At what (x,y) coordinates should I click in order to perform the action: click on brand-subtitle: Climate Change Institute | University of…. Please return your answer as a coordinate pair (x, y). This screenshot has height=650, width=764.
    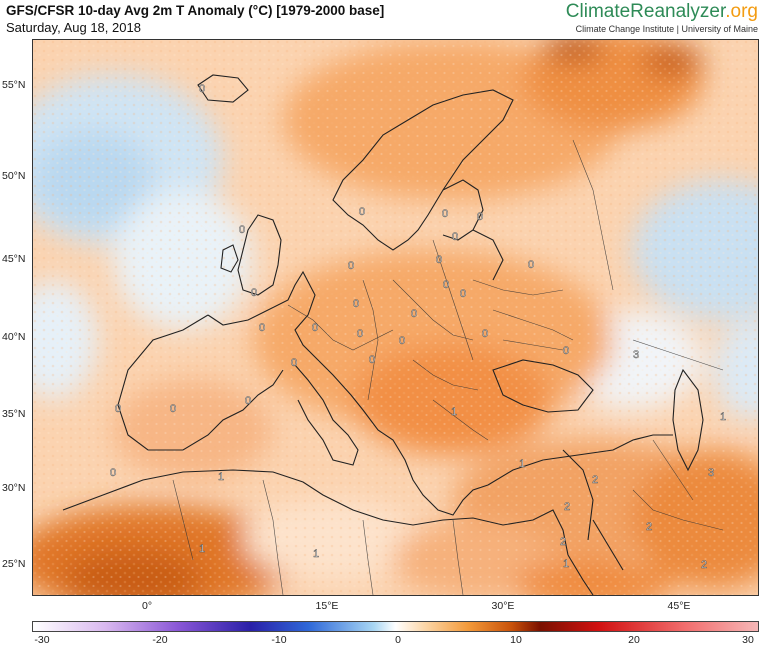
    Looking at the image, I should click on (666, 29).